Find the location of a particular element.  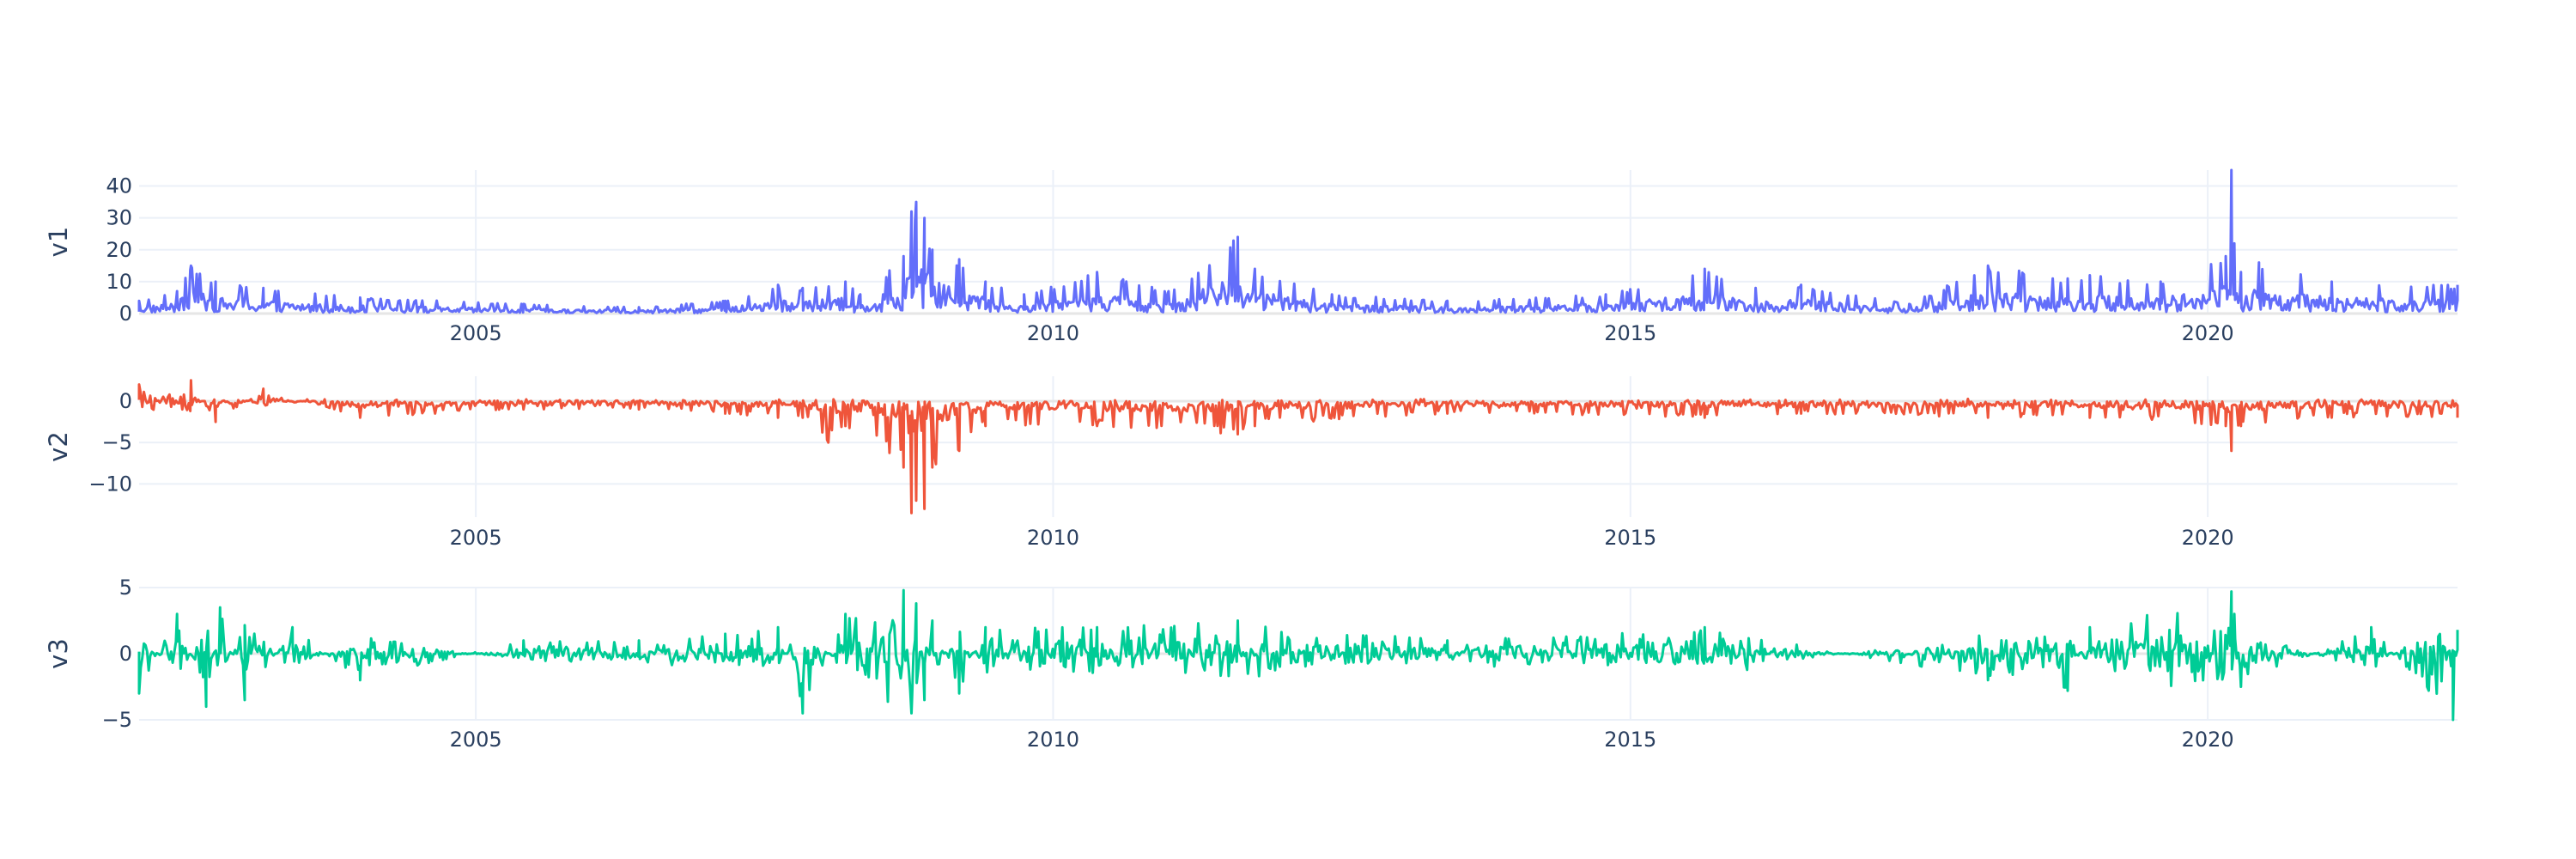

y-tick-label: 20 is located at coordinates (119, 250).